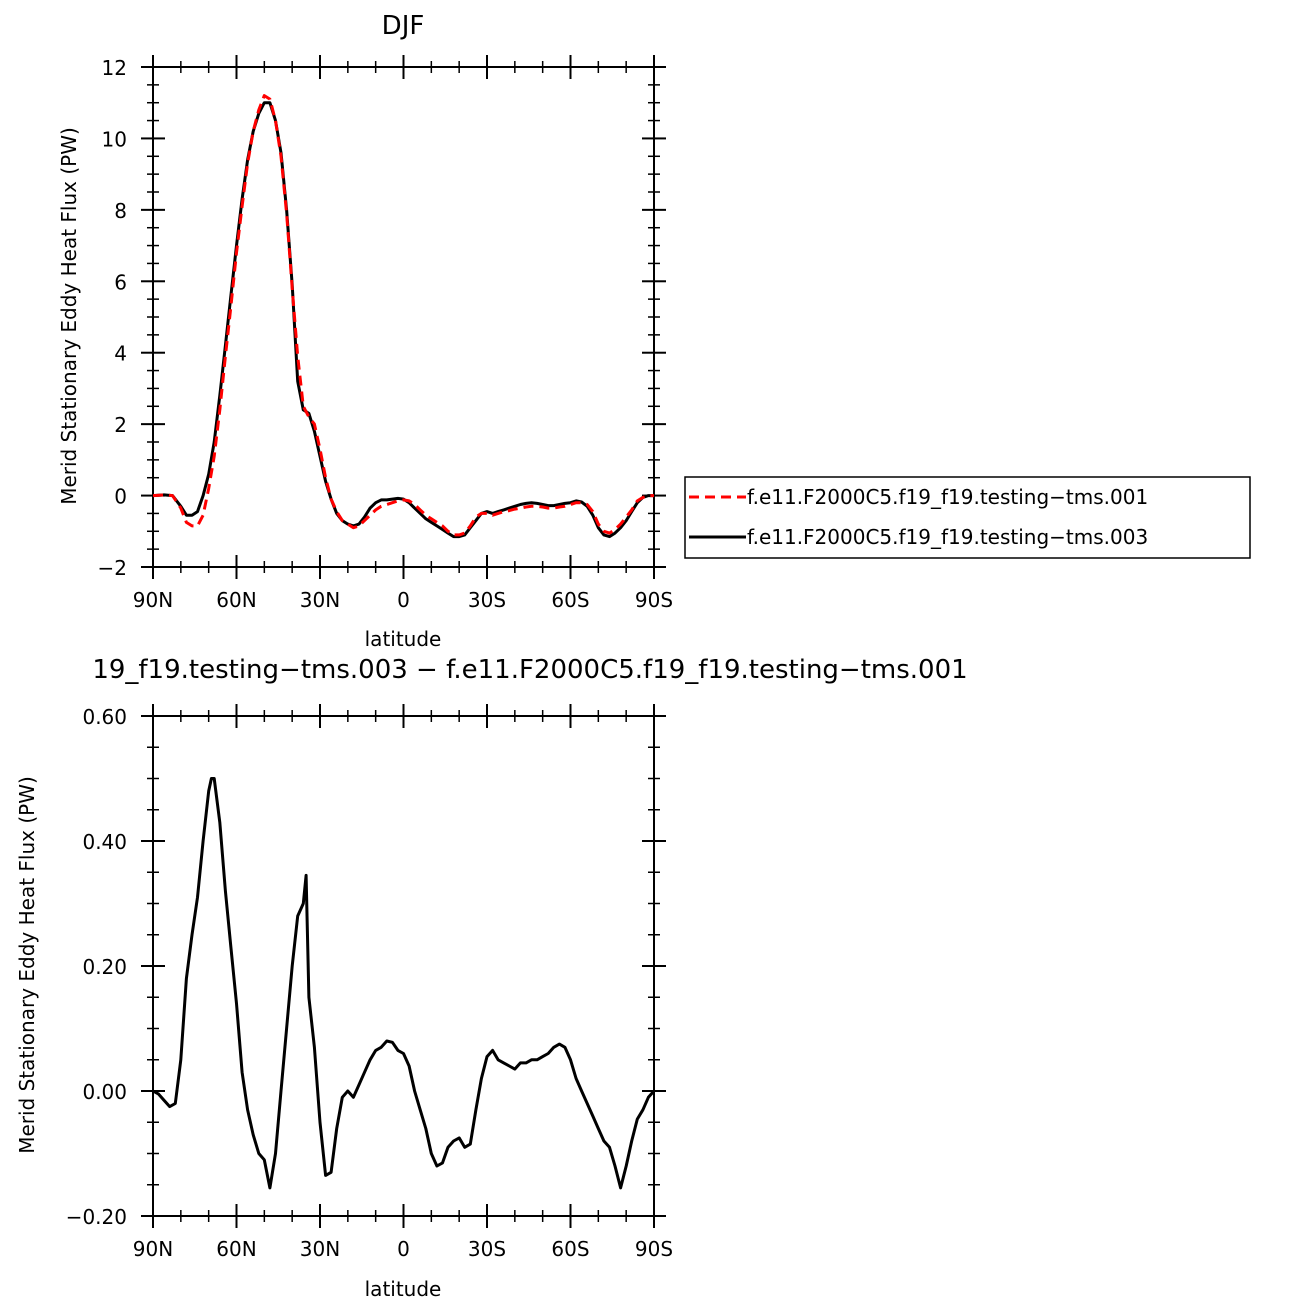 Image resolution: width=1306 pixels, height=1308 pixels. Describe the element at coordinates (27, 965) in the screenshot. I see `bottom-chart-ylabel: Merid Stationary Eddy Heat Flux (PW)` at that location.